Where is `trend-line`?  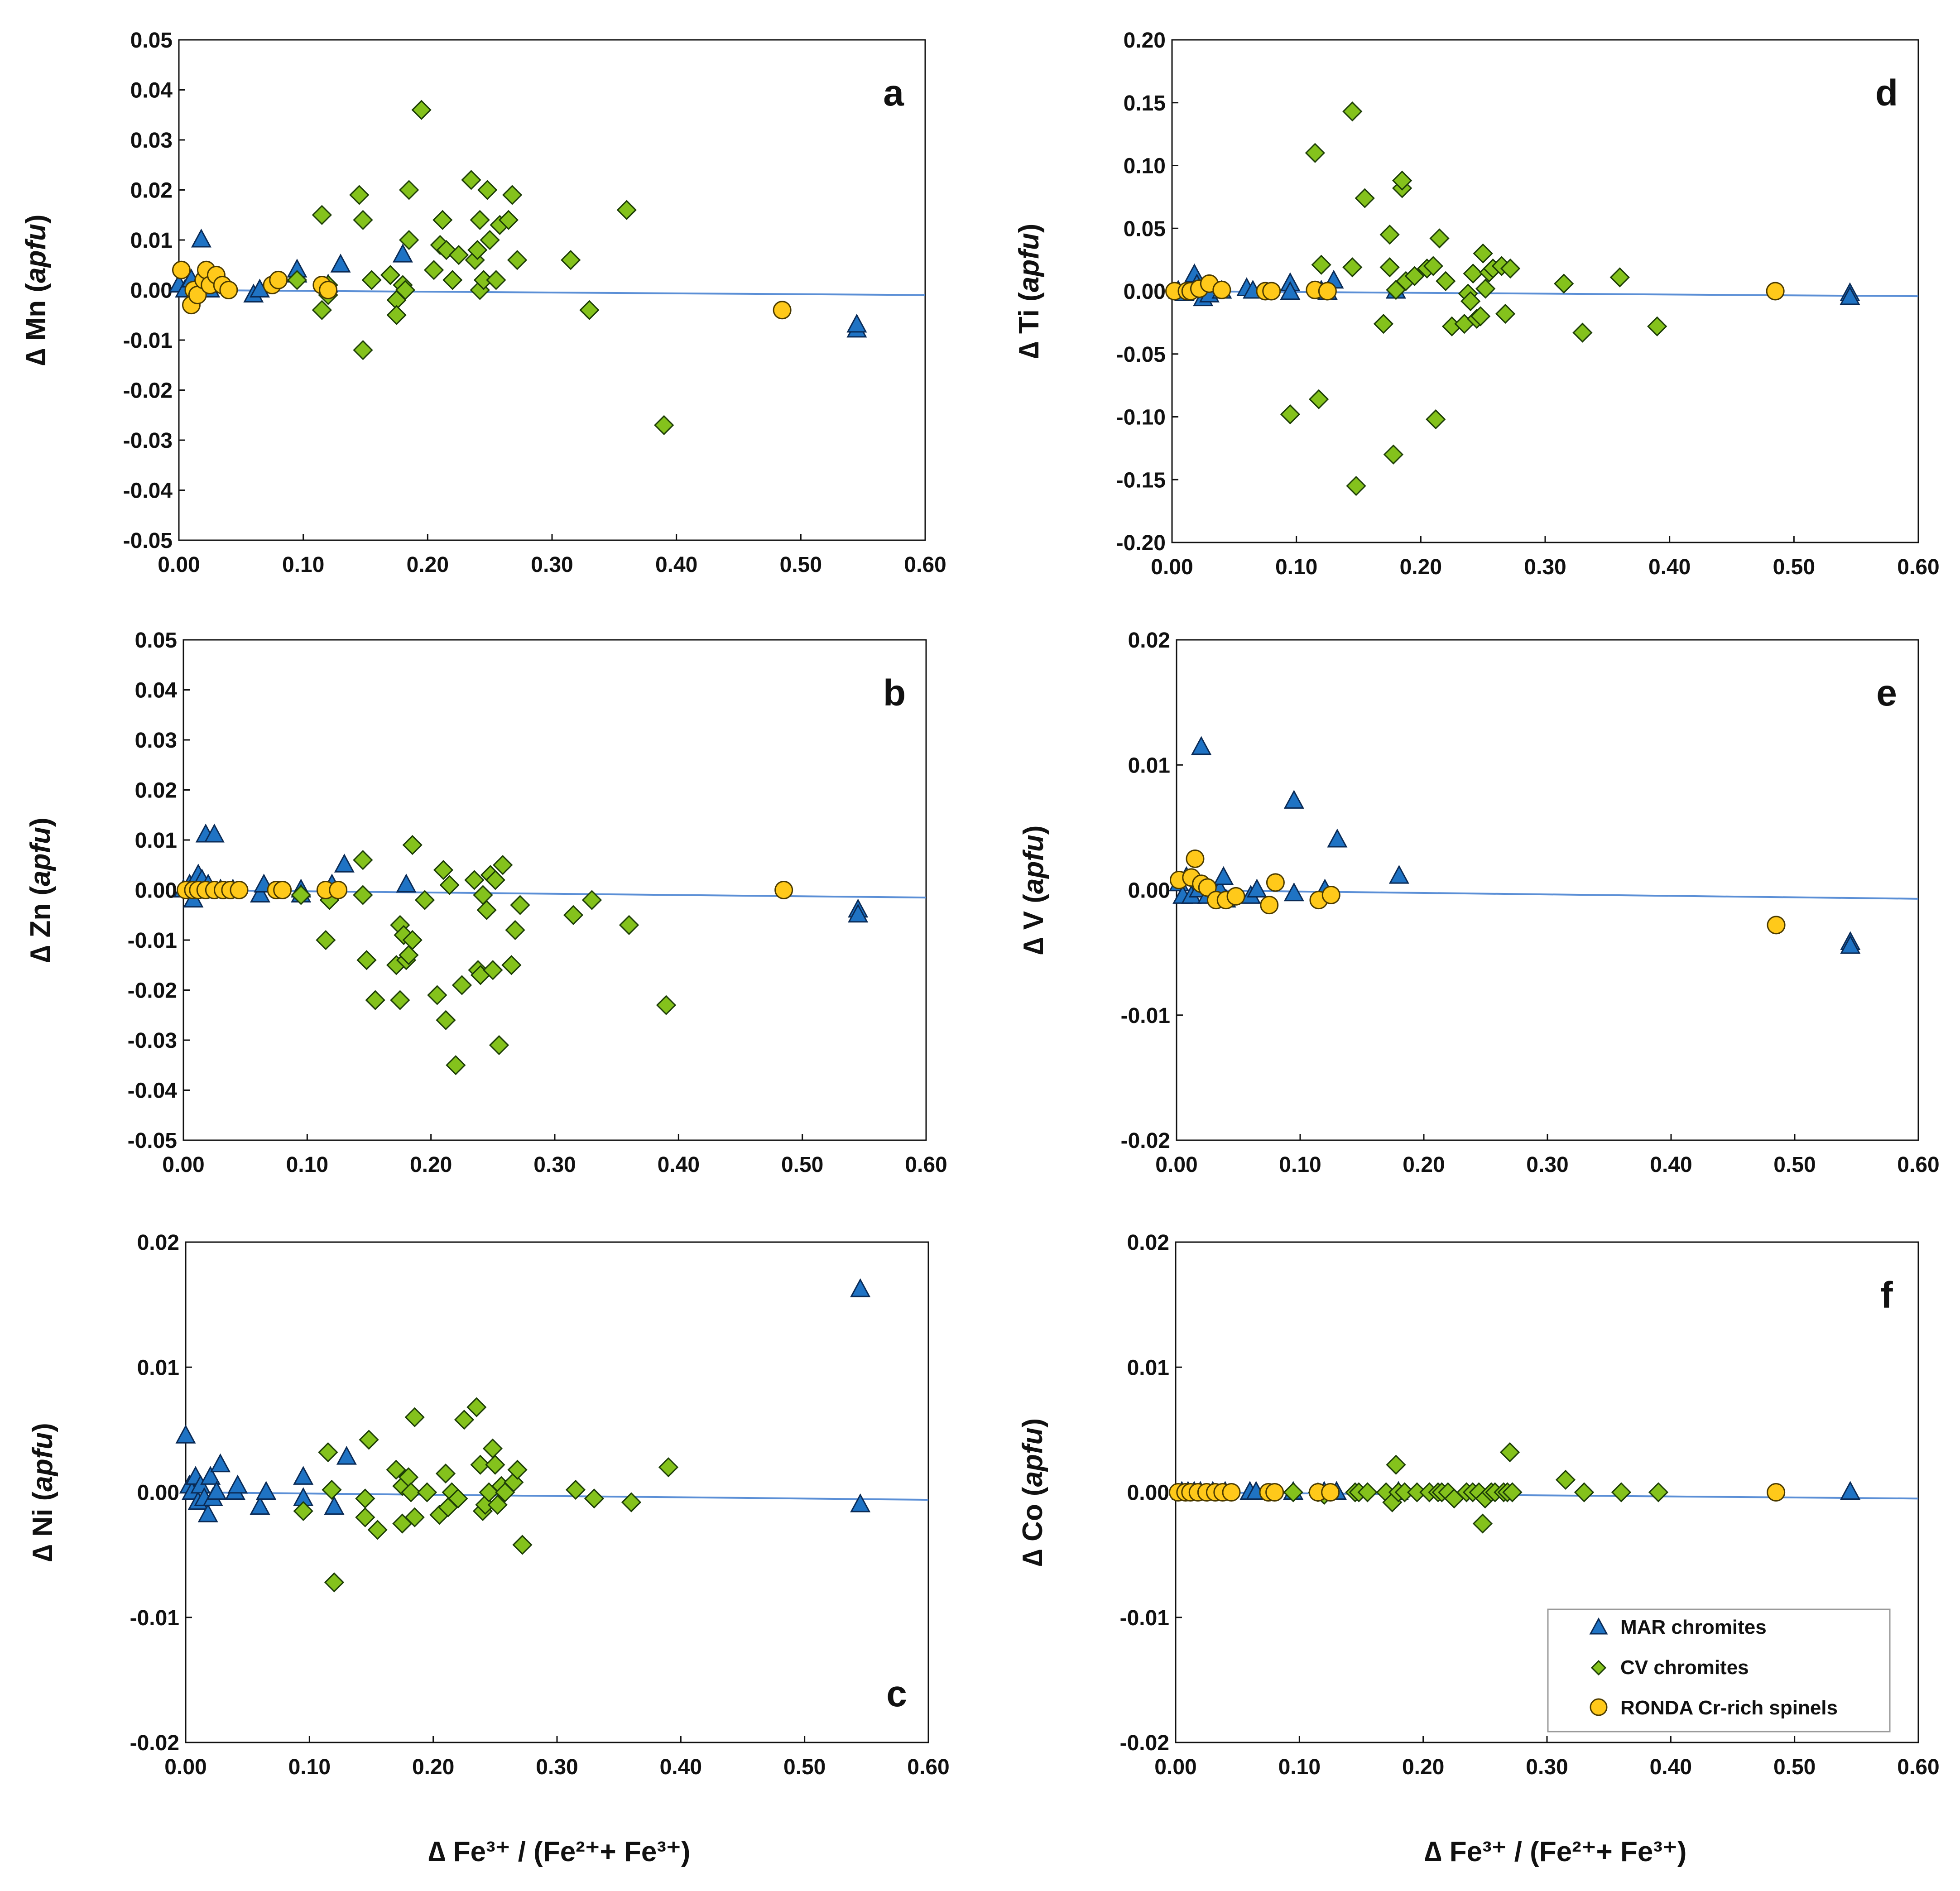 trend-line is located at coordinates (1547, 894).